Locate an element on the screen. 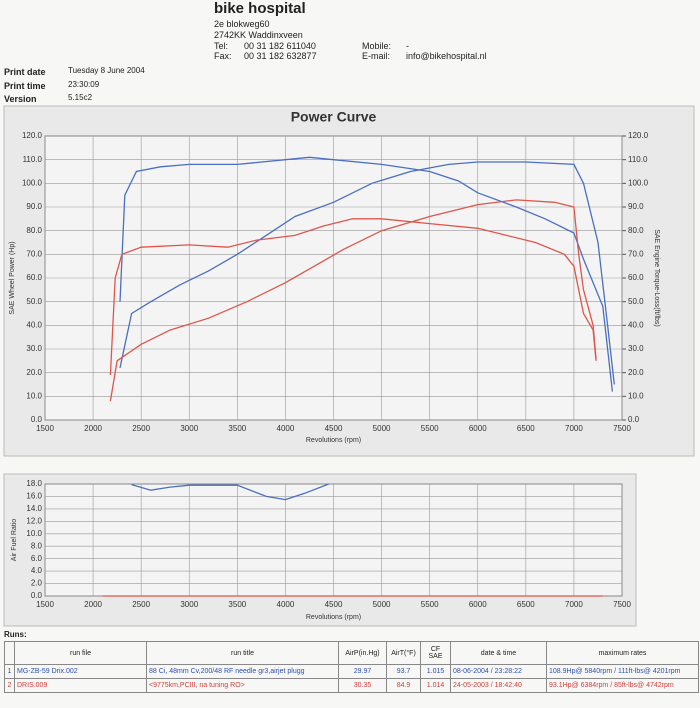 This screenshot has width=700, height=708. x-tick-label: 5500 is located at coordinates (430, 428).